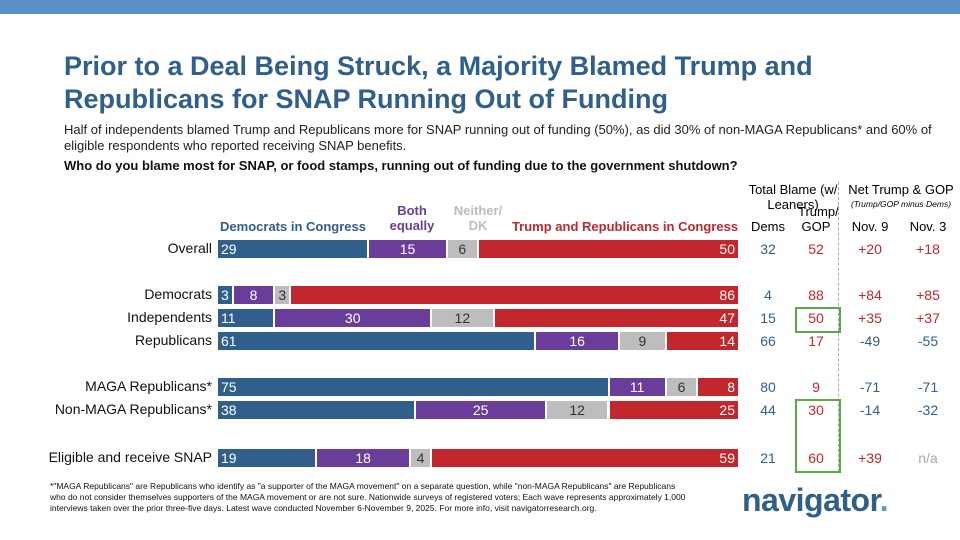  What do you see at coordinates (478, 218) in the screenshot?
I see `legend-neither: Neither/ DK` at bounding box center [478, 218].